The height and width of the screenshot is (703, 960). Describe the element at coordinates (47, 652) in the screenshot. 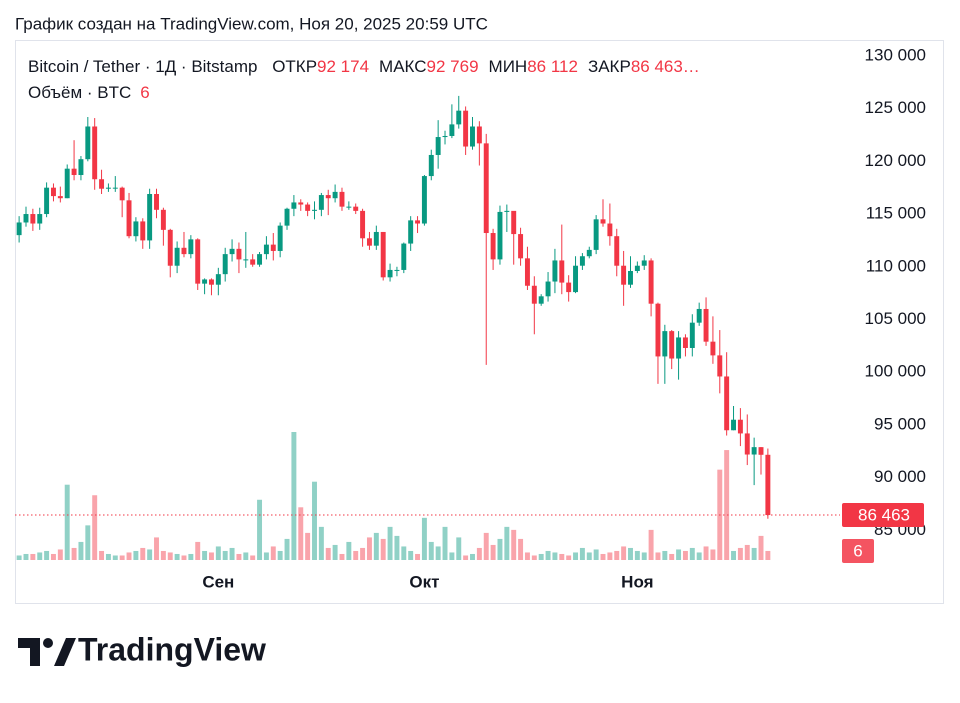

I see `logo` at that location.